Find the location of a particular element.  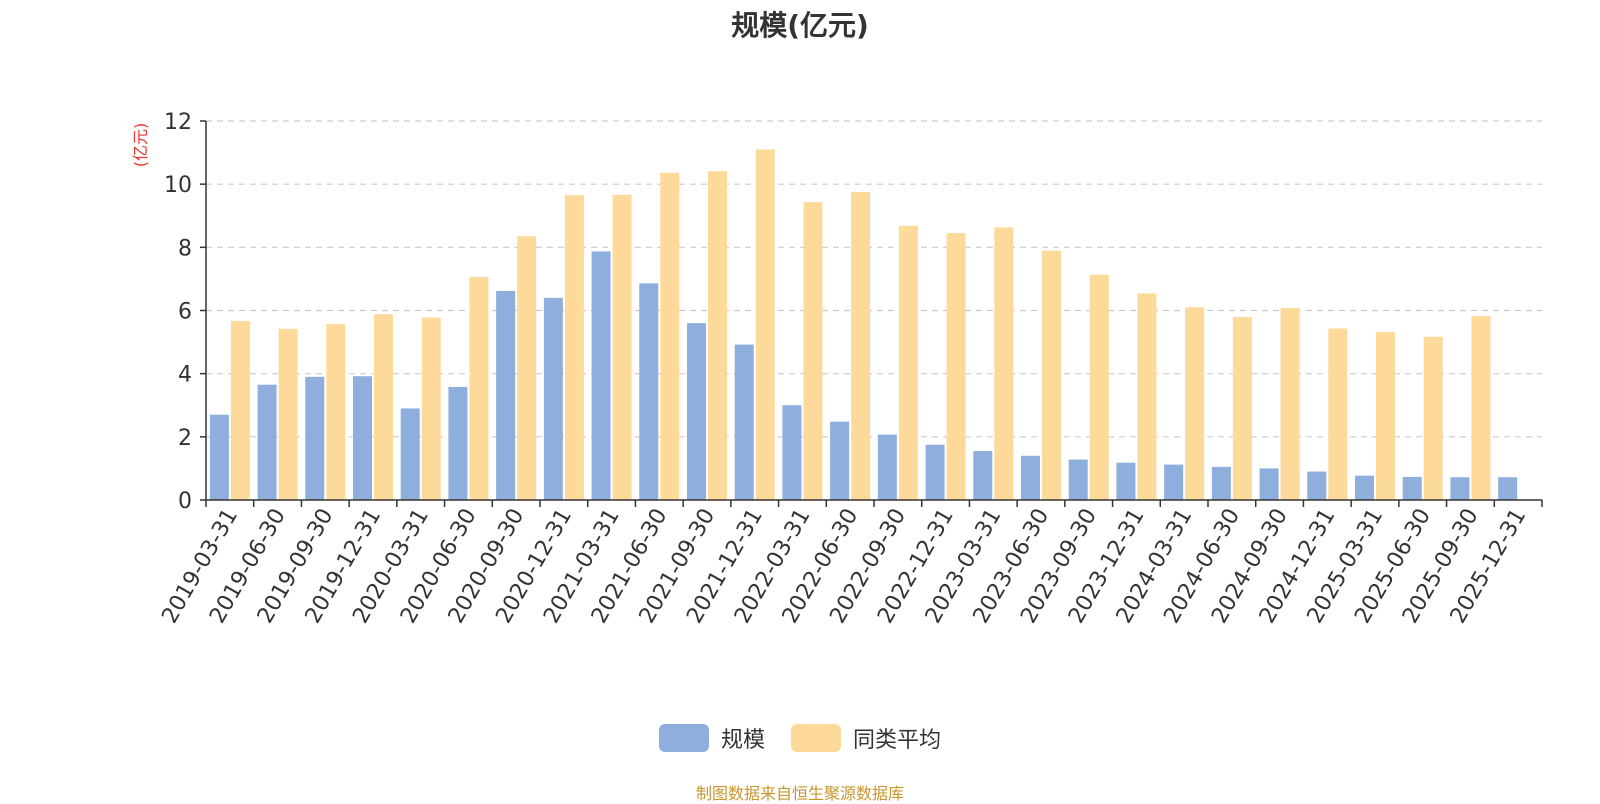

y-tick-label: 6 is located at coordinates (185, 312).